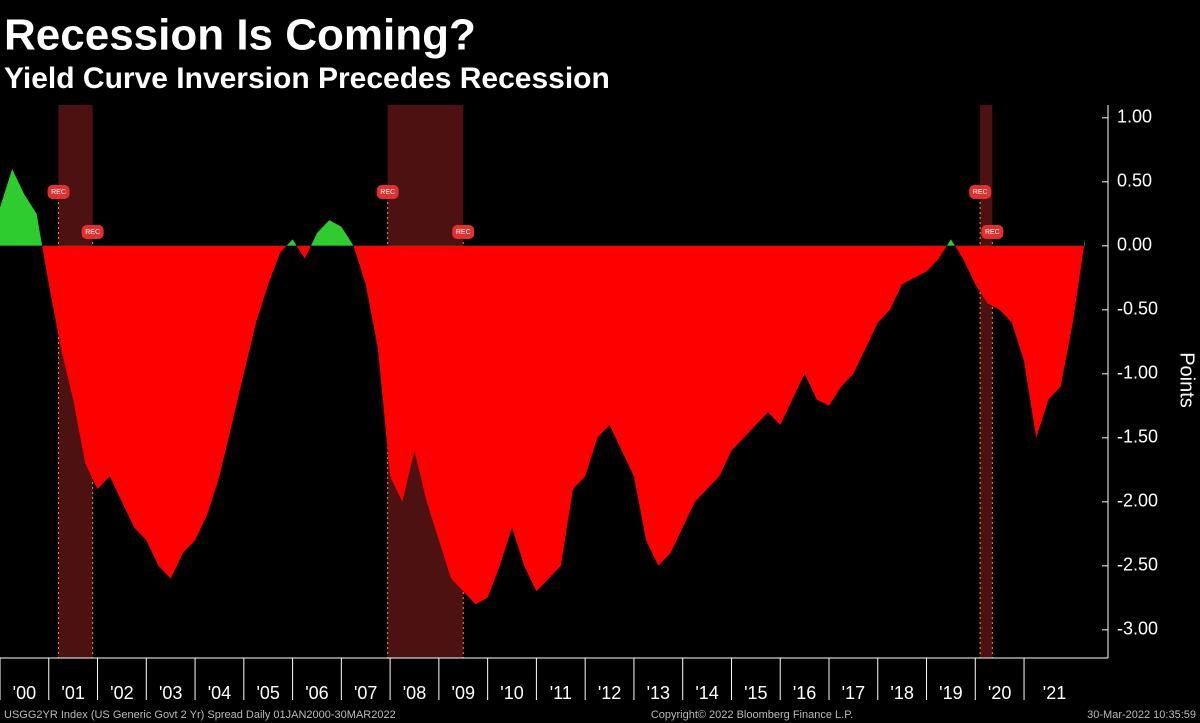 Image resolution: width=1200 pixels, height=723 pixels. I want to click on y-tick-label: -0.50, so click(1137, 309).